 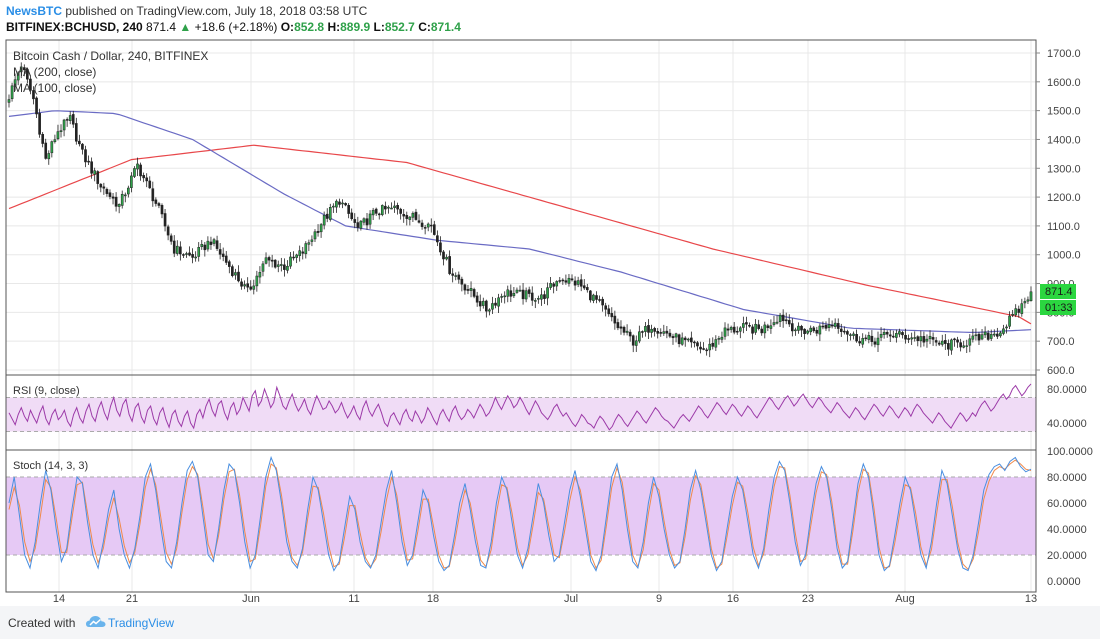 What do you see at coordinates (355, 27) in the screenshot?
I see `high-value: 889.9` at bounding box center [355, 27].